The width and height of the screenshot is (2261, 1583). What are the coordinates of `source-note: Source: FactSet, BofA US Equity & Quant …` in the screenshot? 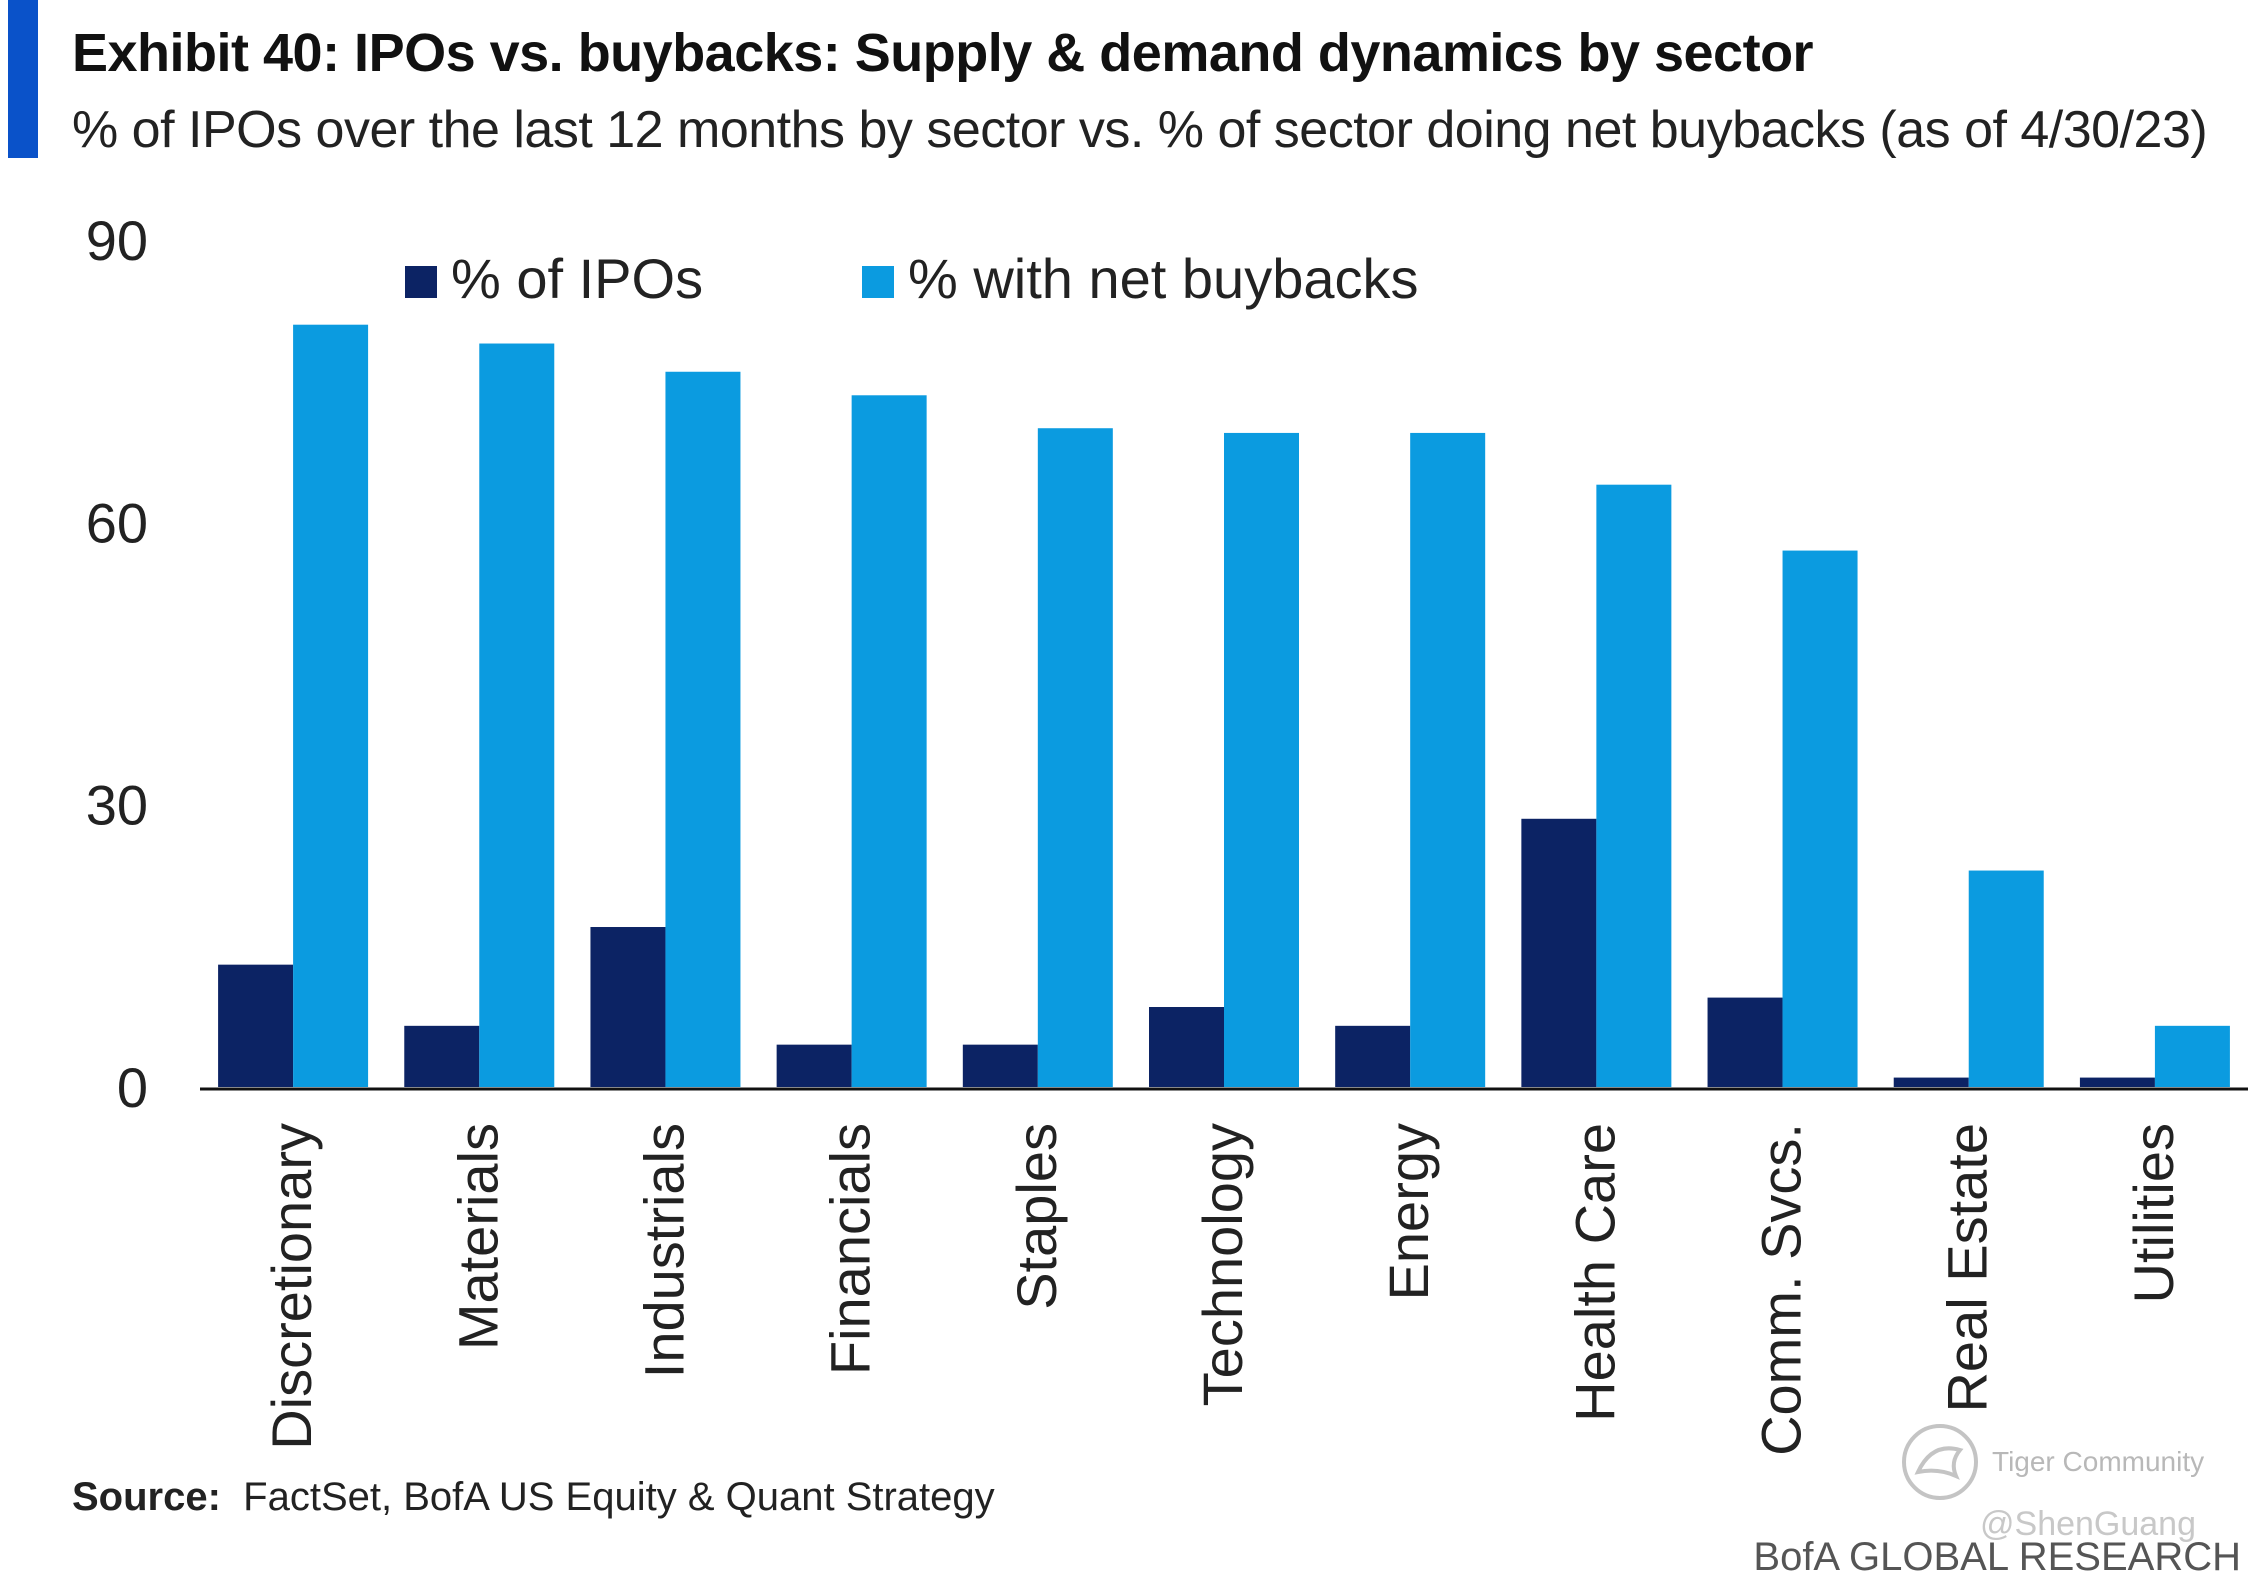 It's located at (533, 1497).